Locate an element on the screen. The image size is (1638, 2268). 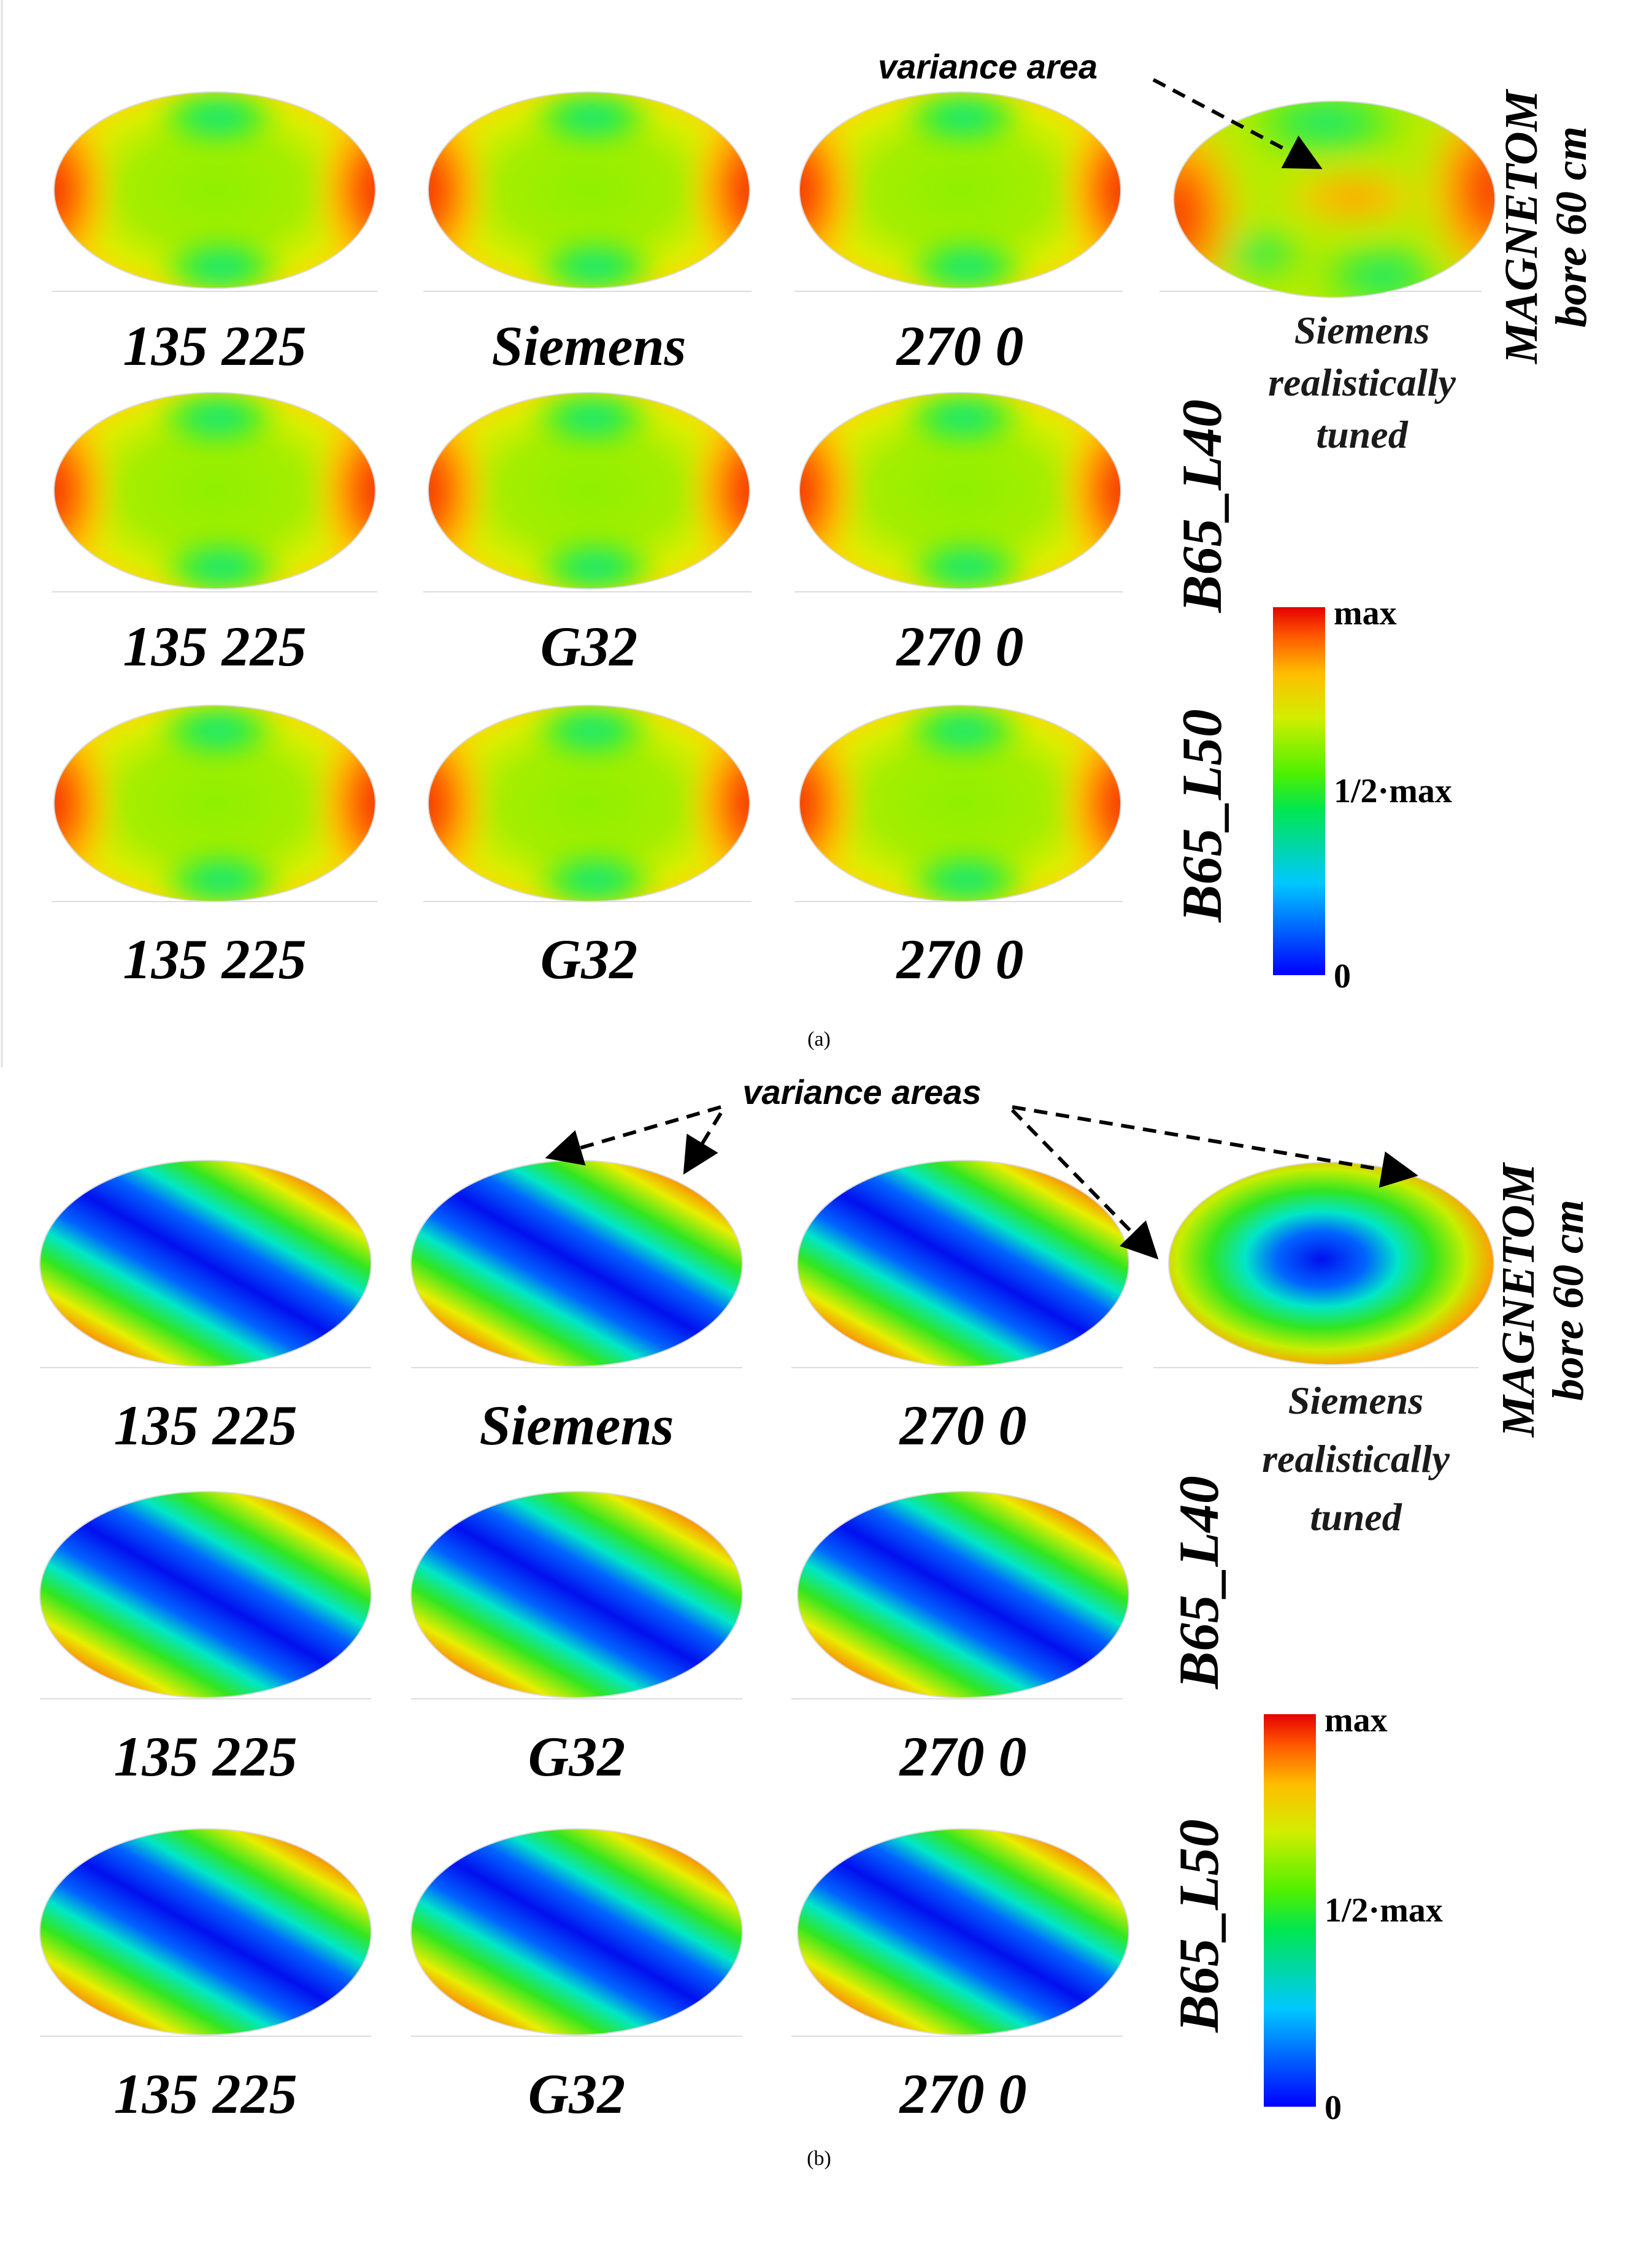
map-label-a-r2-c3: 270 0 is located at coordinates (960, 646).